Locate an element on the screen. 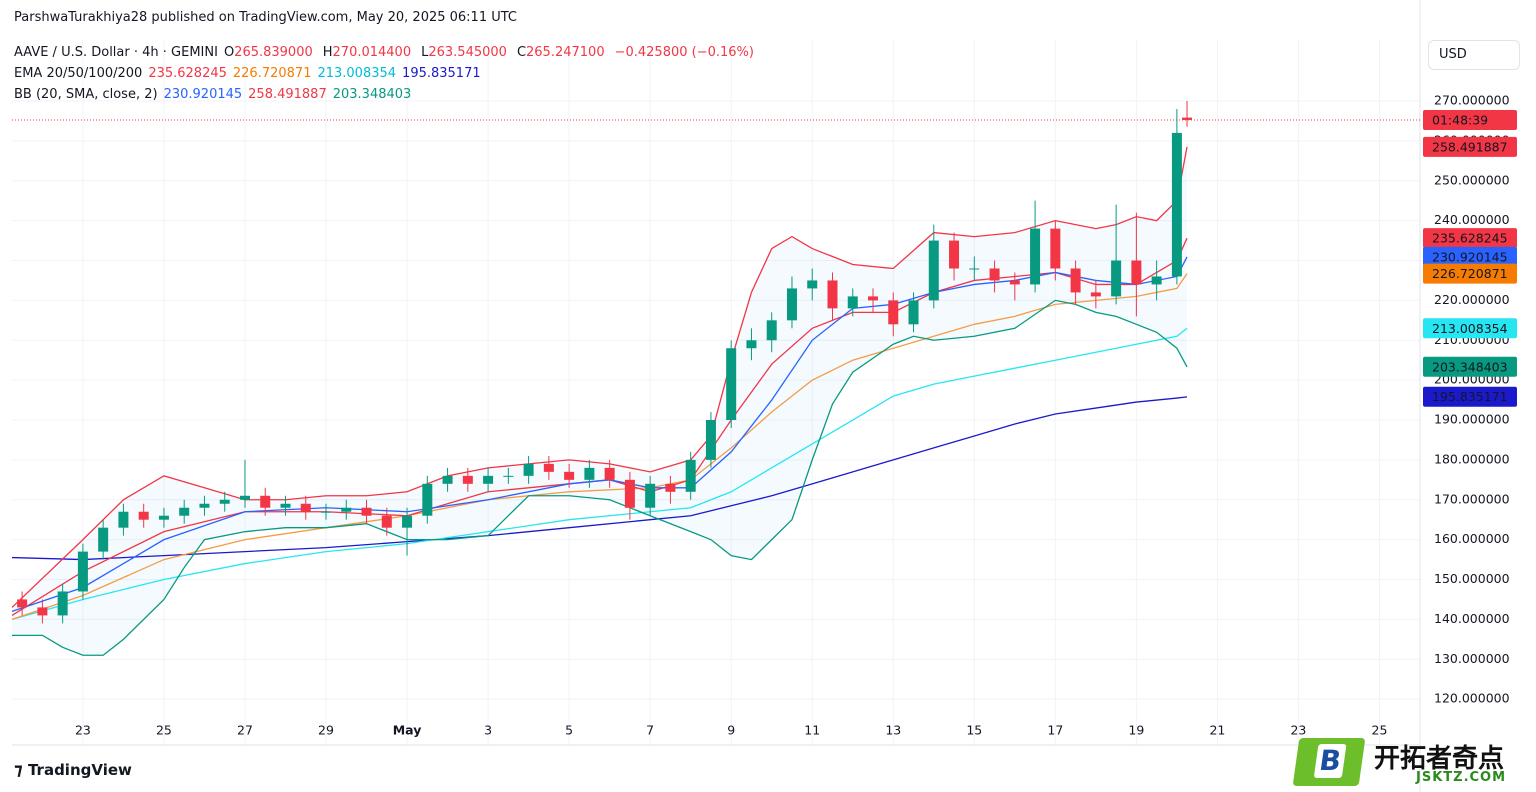 Image resolution: width=1536 pixels, height=792 pixels. bb-label: BB (20, SMA, close, 2) is located at coordinates (86, 94).